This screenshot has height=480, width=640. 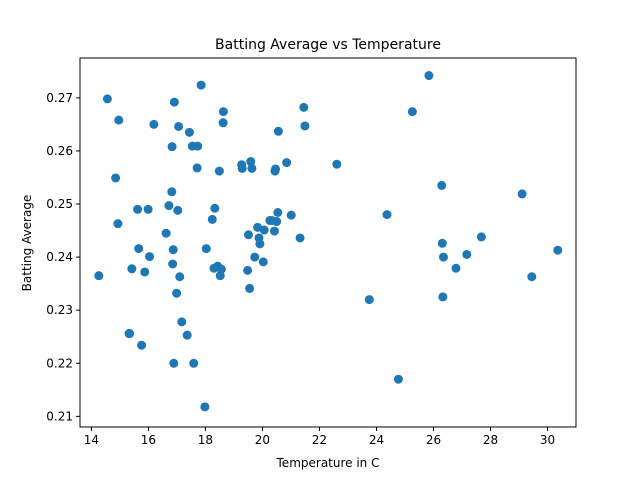 What do you see at coordinates (27, 243) in the screenshot?
I see `y-axis-label: Batting Average` at bounding box center [27, 243].